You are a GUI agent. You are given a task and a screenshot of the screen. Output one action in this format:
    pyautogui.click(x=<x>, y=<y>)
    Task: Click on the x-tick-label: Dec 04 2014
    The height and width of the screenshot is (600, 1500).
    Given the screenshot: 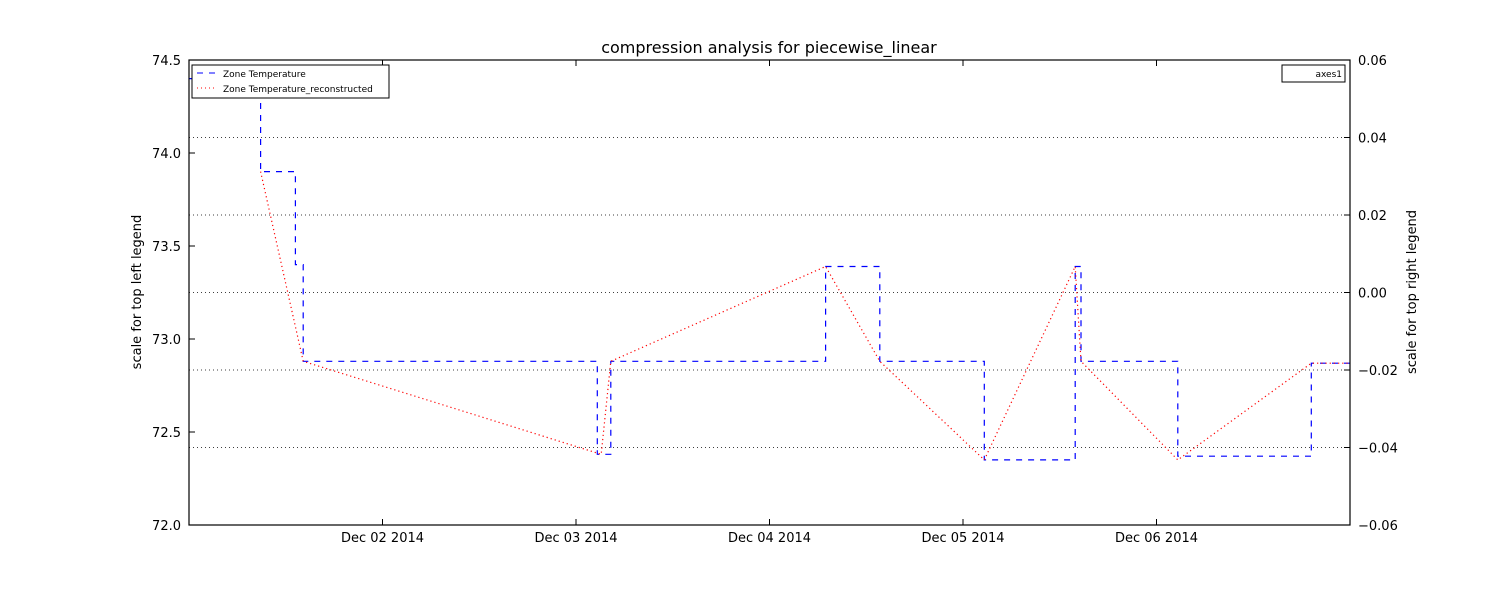 What is the action you would take?
    pyautogui.click(x=769, y=538)
    